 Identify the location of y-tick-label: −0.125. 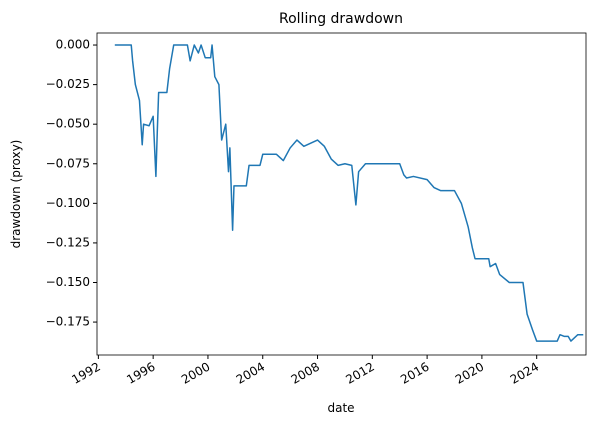
(68, 242).